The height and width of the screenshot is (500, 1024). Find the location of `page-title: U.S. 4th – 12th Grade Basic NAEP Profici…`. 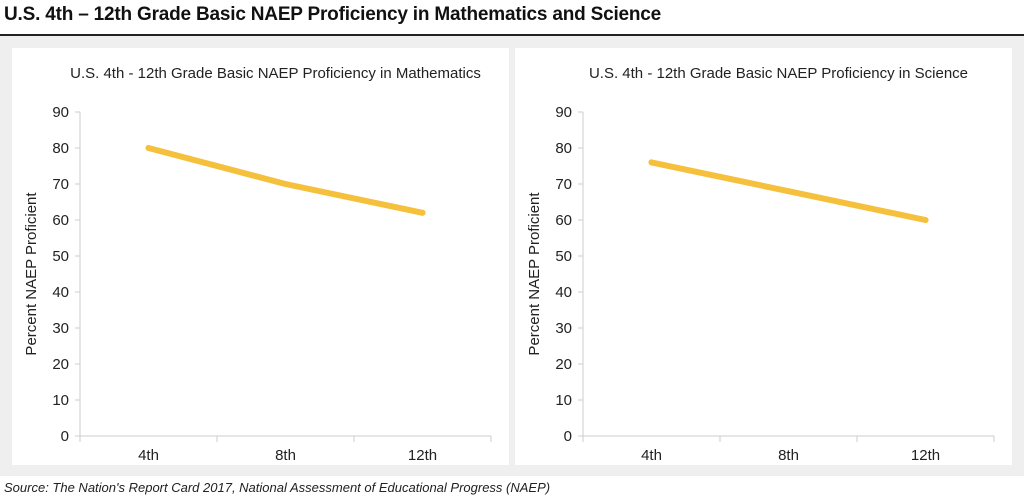

page-title: U.S. 4th – 12th Grade Basic NAEP Profici… is located at coordinates (333, 14).